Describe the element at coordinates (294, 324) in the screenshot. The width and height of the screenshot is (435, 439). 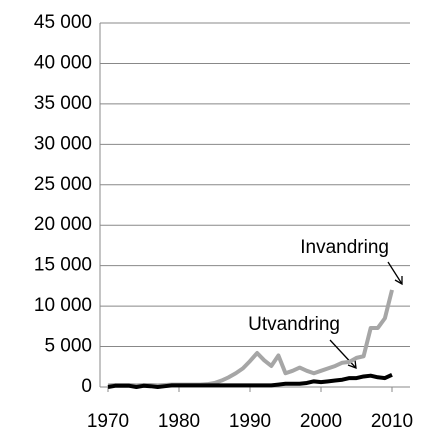
I see `series-annotation: Utvandring` at that location.